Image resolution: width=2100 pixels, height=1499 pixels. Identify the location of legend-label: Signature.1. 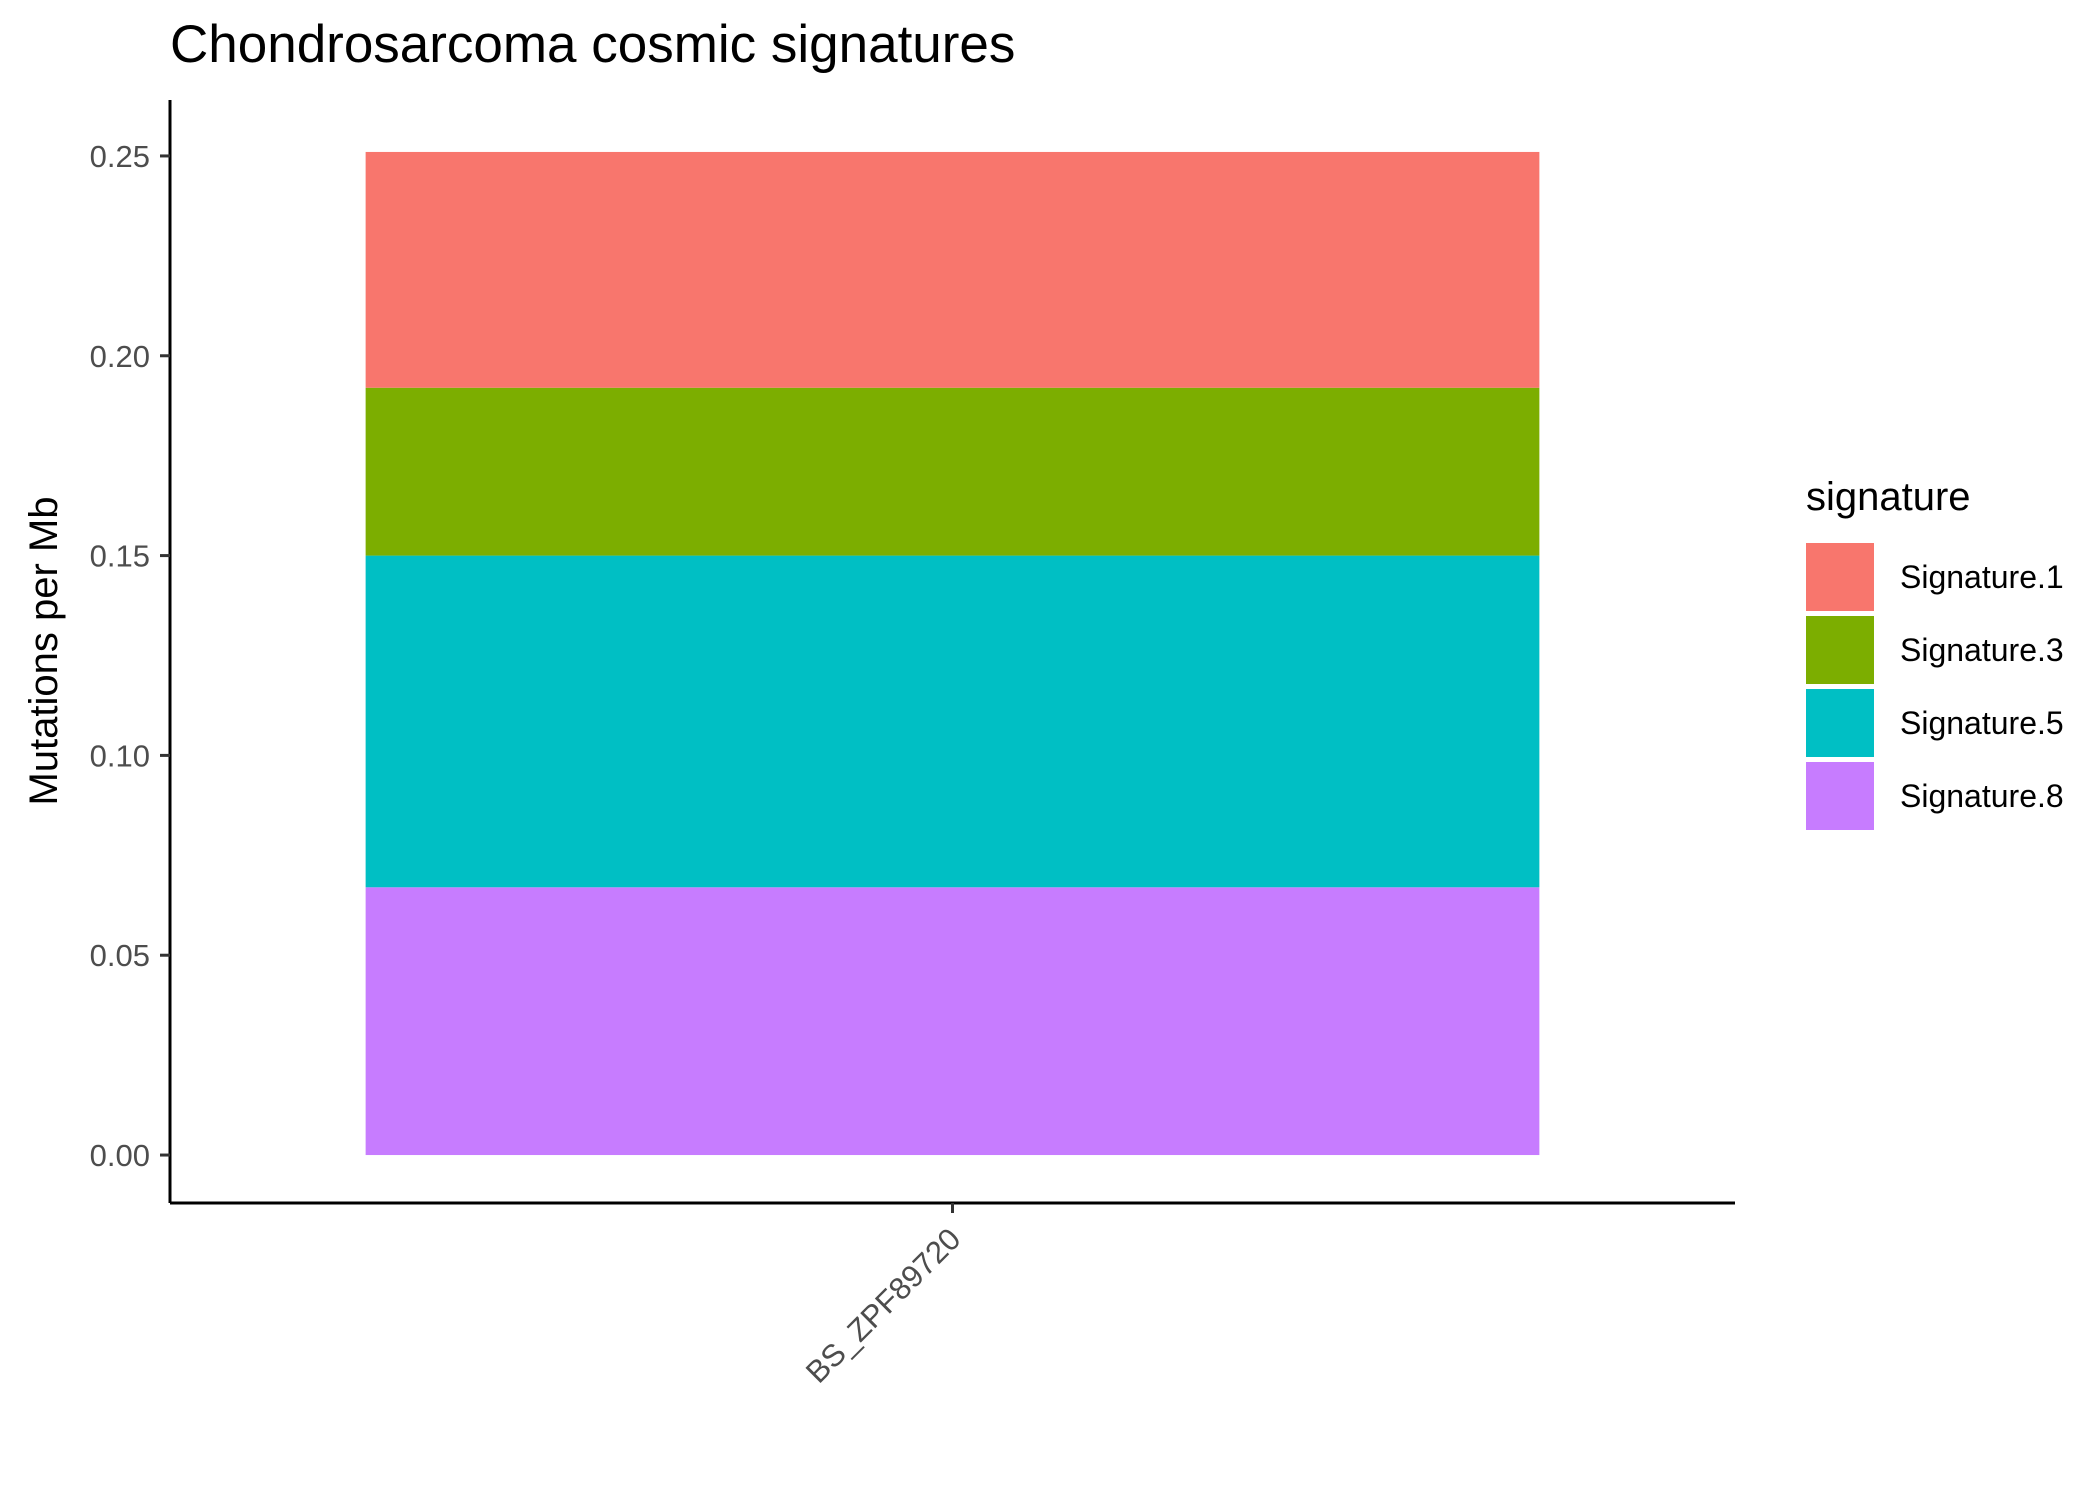
(1982, 577).